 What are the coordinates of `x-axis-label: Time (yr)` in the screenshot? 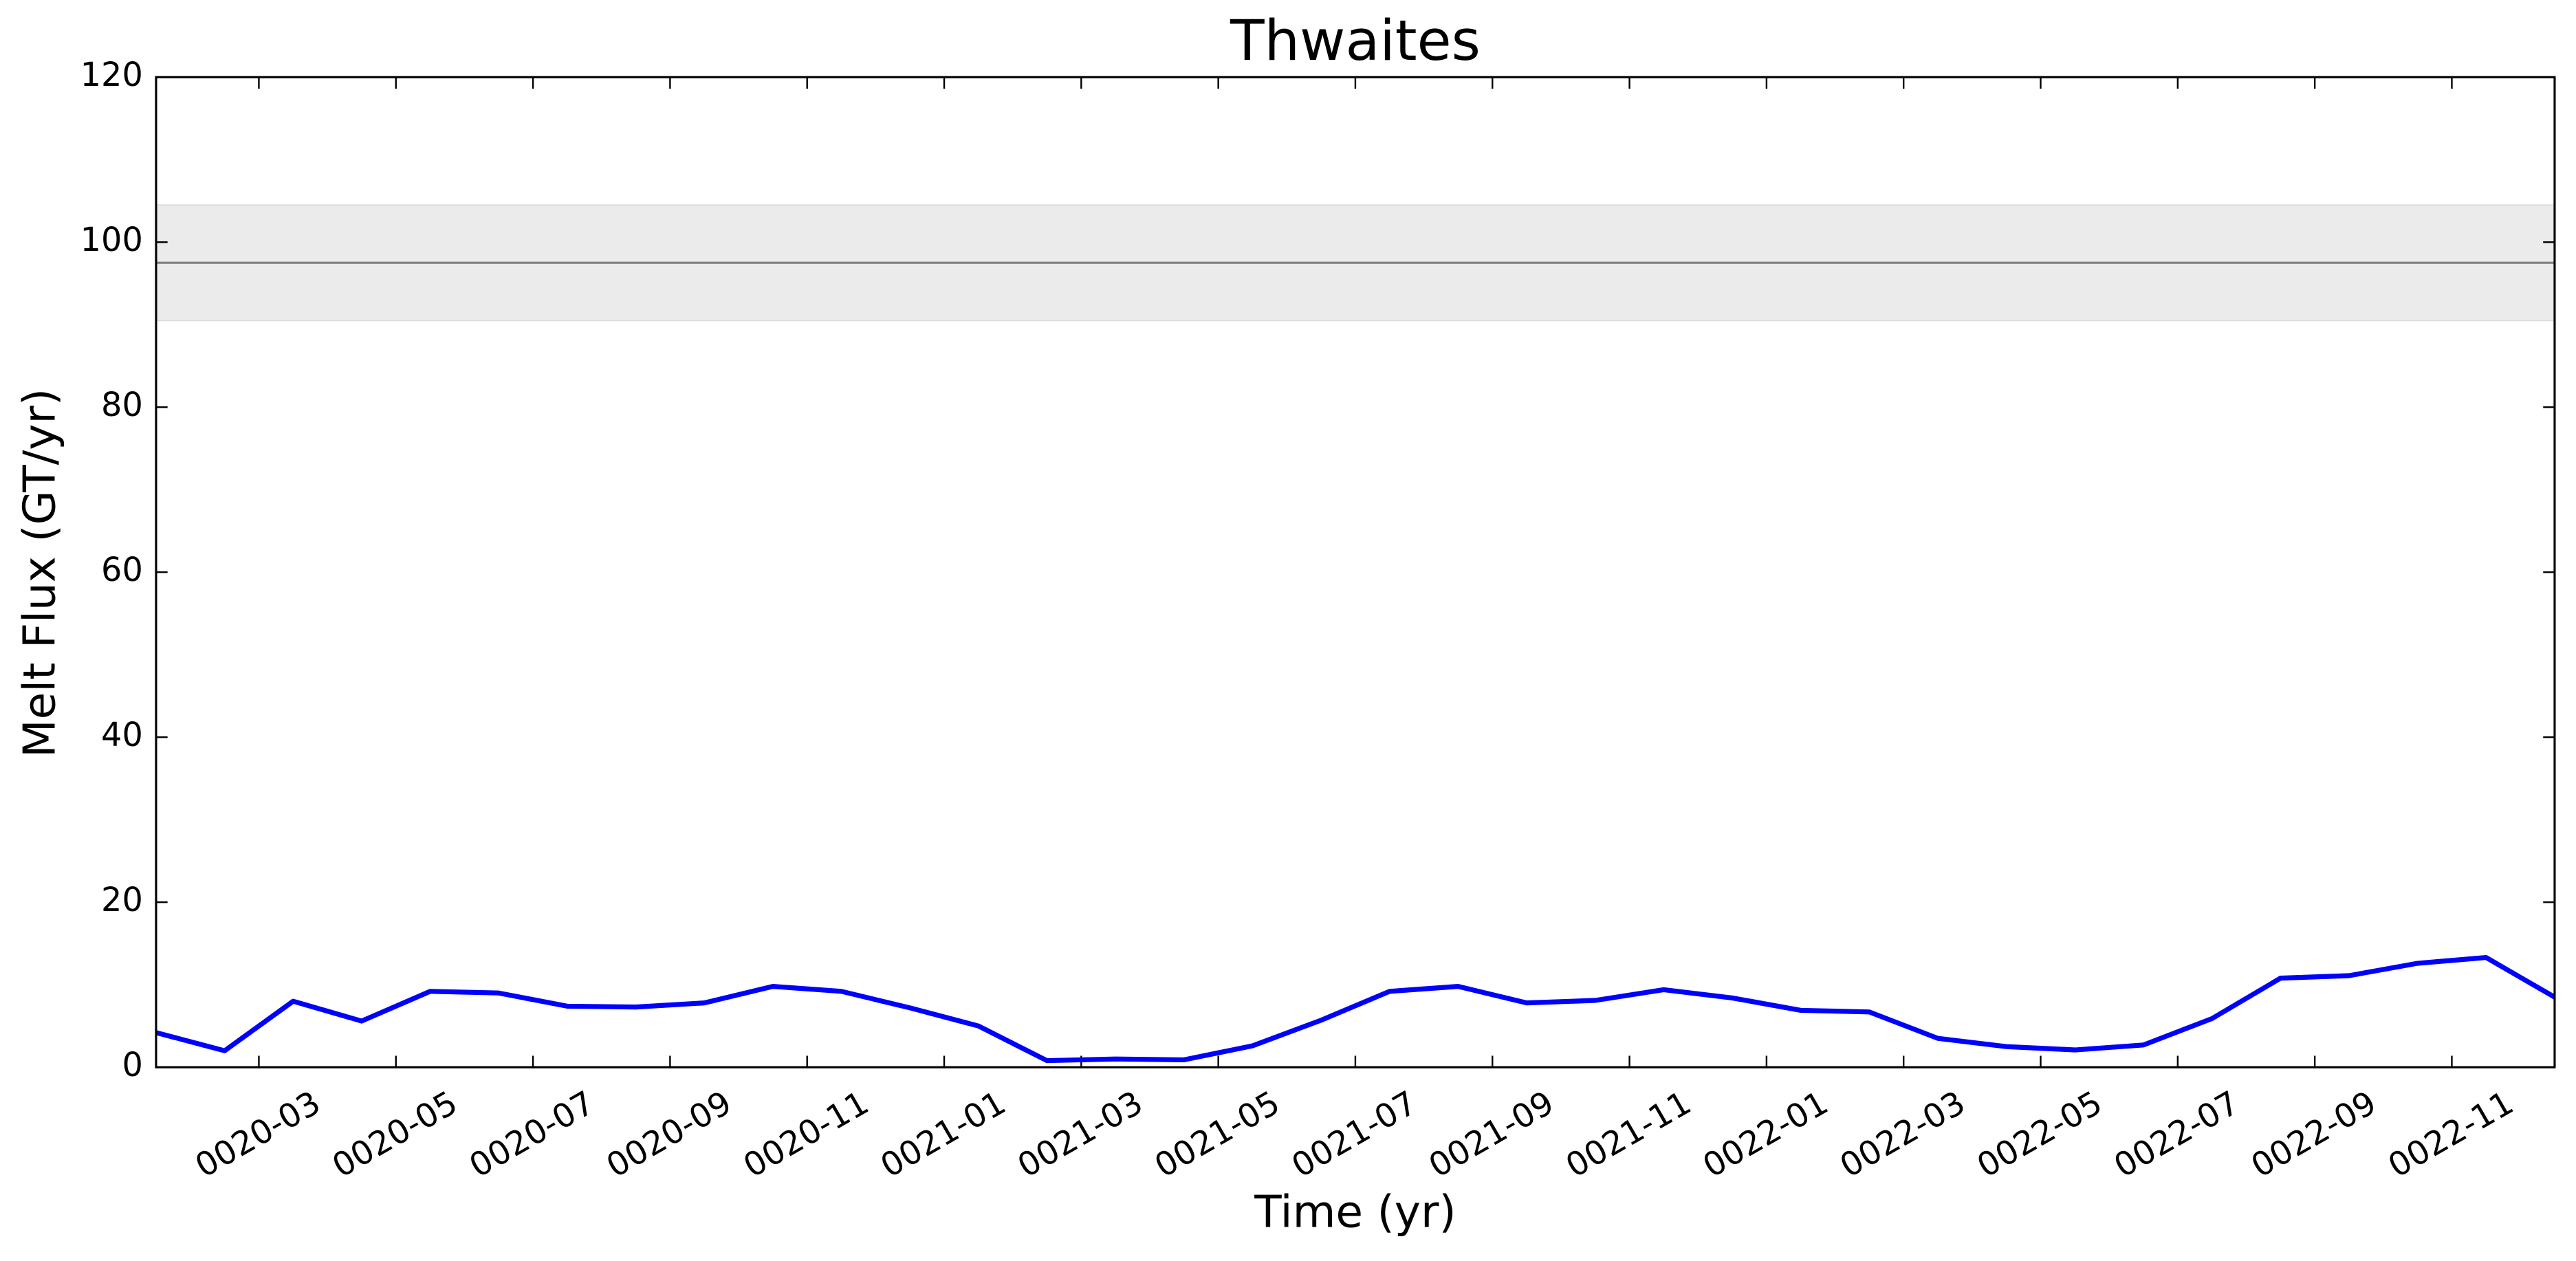 It's located at (1355, 1212).